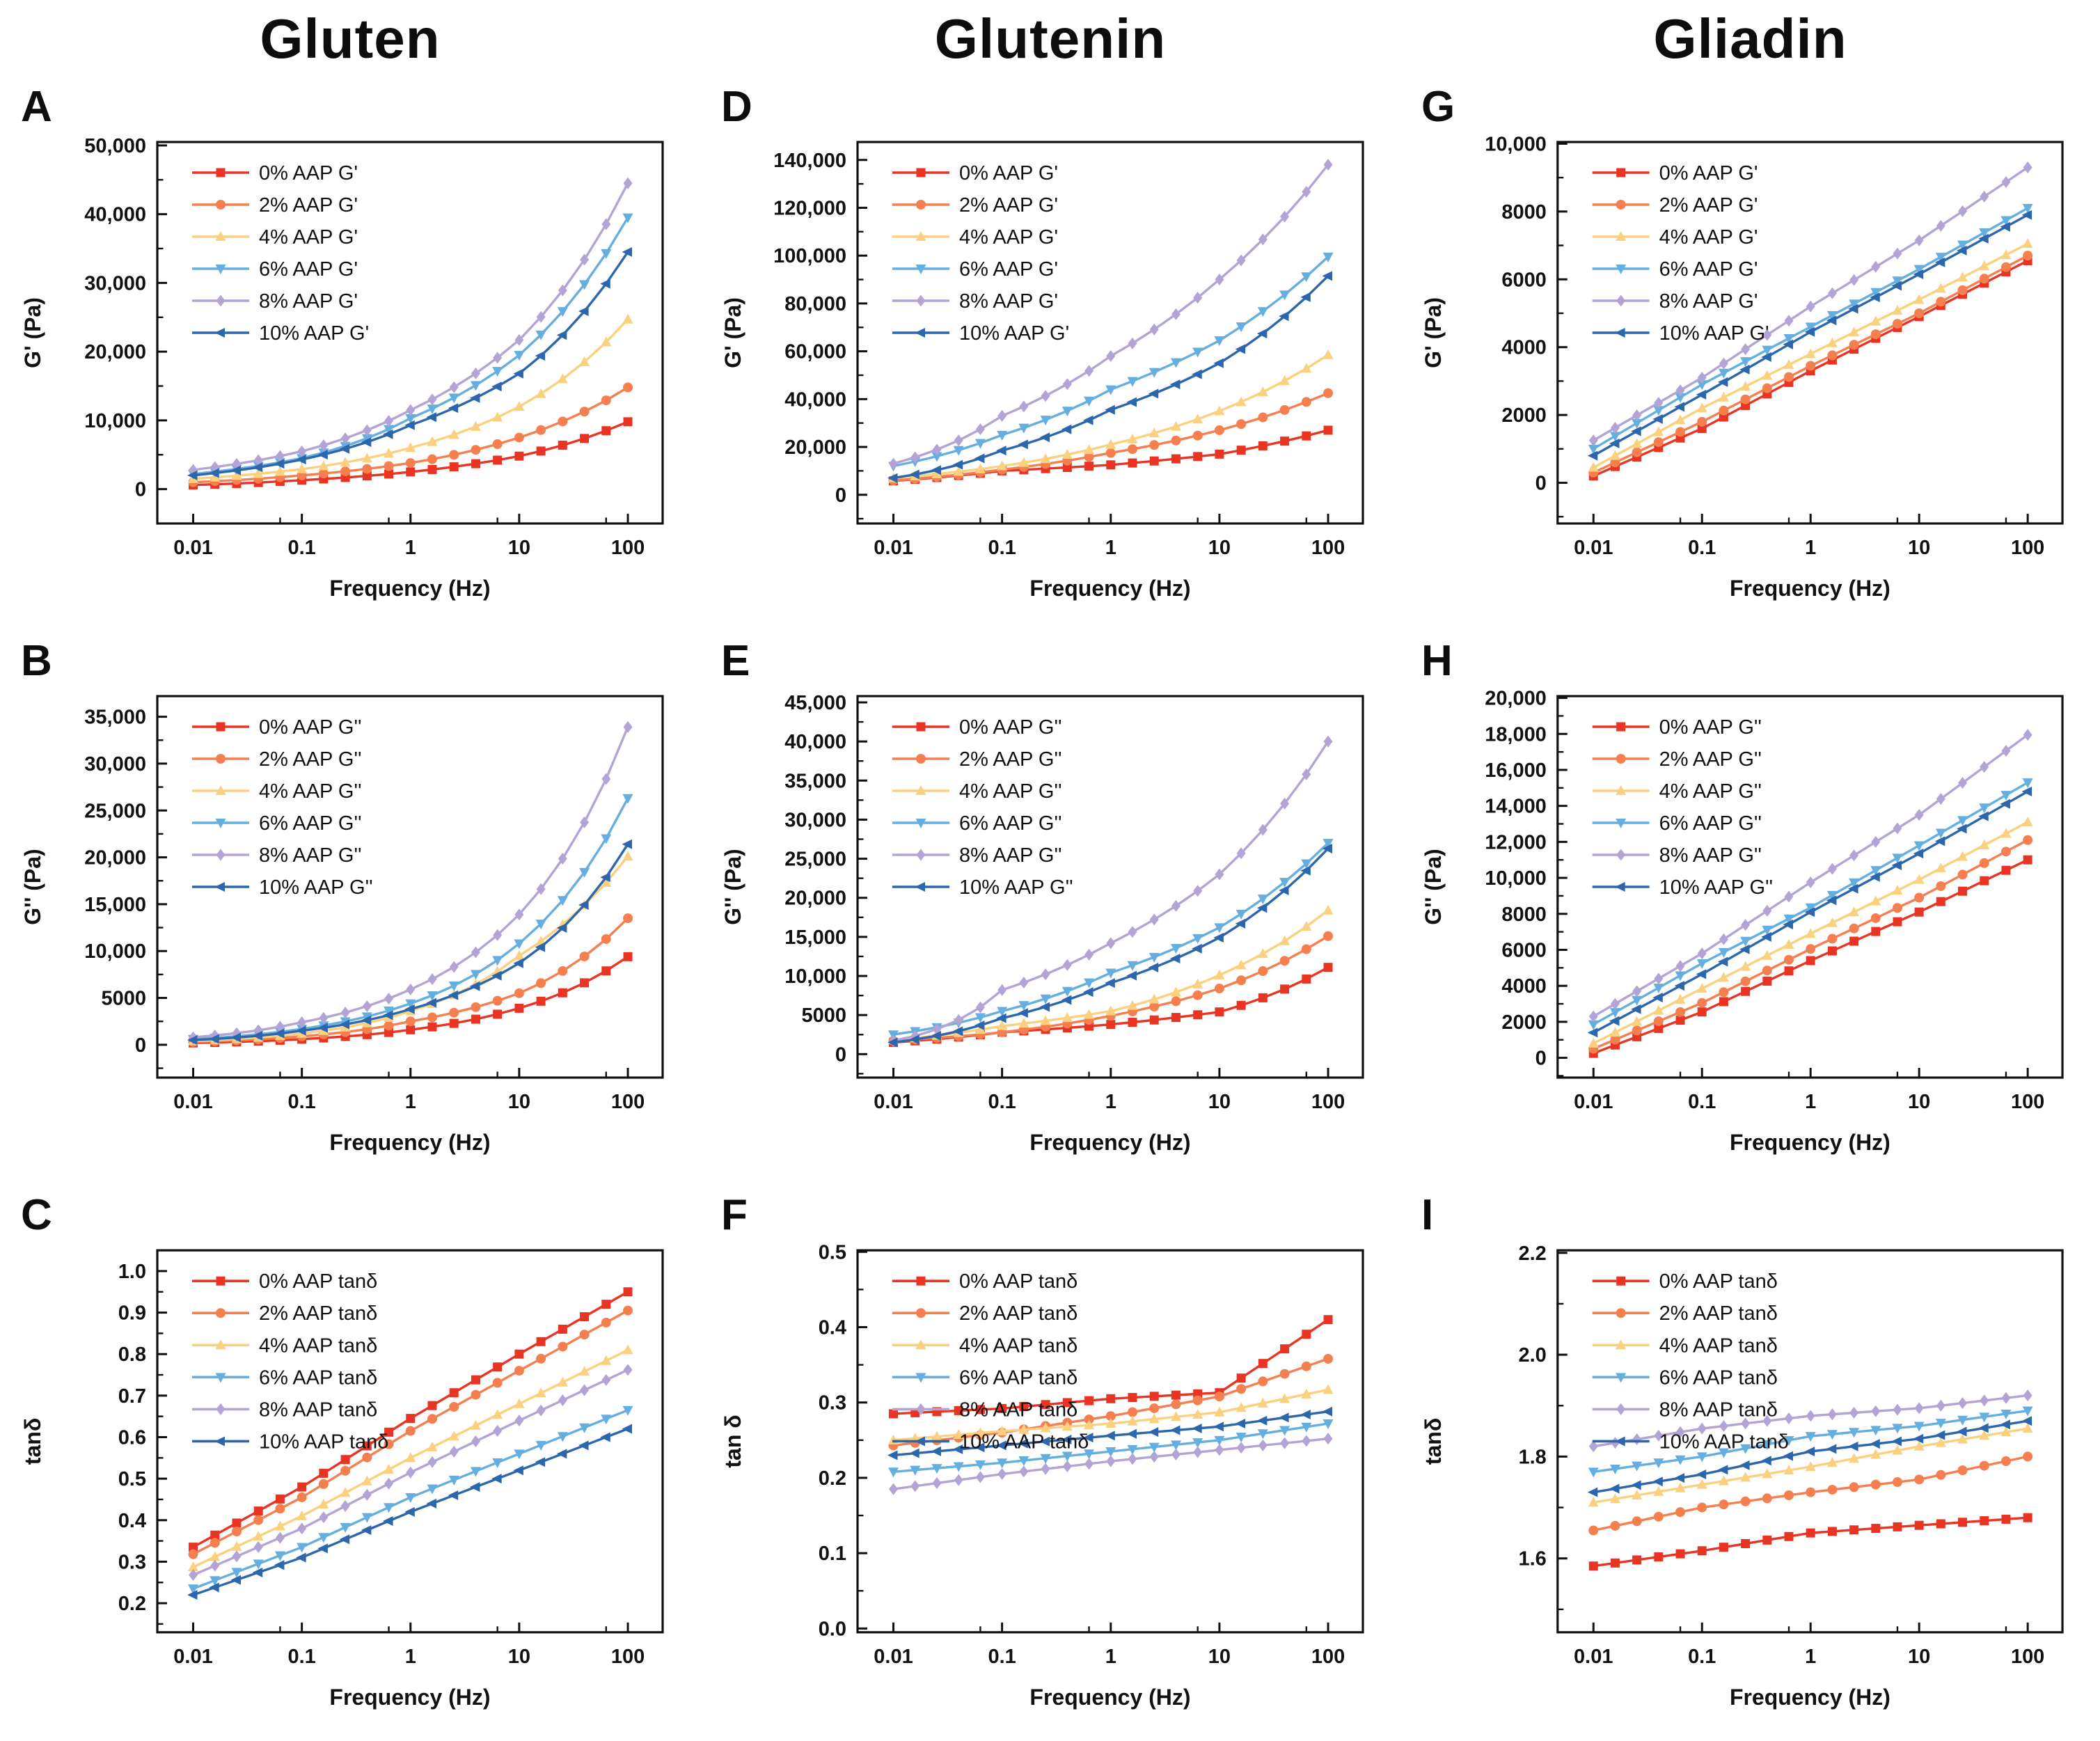 The height and width of the screenshot is (1741, 2100). I want to click on svg-text: 0.01, so click(192, 1657).